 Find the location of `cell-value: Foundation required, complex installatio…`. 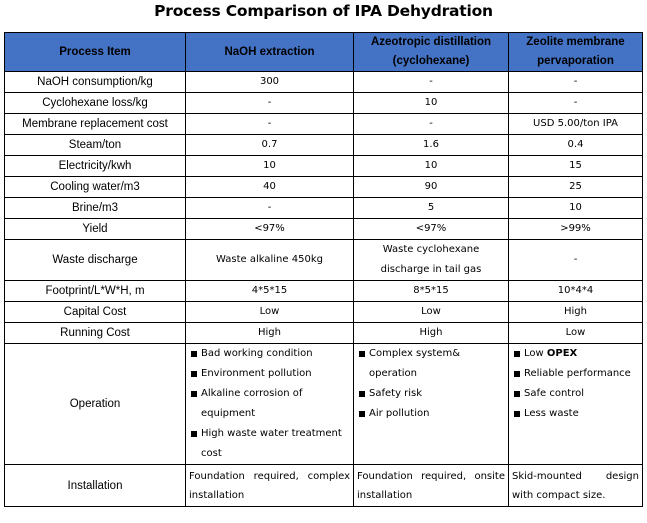

cell-value: Foundation required, complex installatio… is located at coordinates (269, 485).